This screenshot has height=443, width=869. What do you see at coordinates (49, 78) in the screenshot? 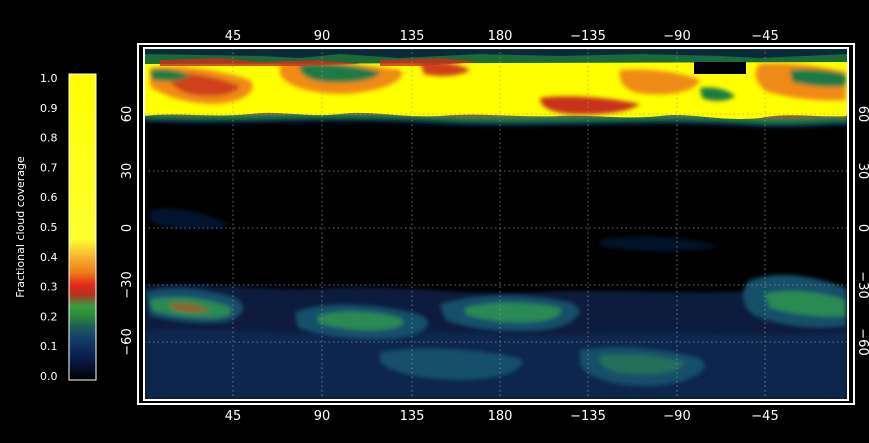
I see `colorbar-tick-label: 1.0` at bounding box center [49, 78].